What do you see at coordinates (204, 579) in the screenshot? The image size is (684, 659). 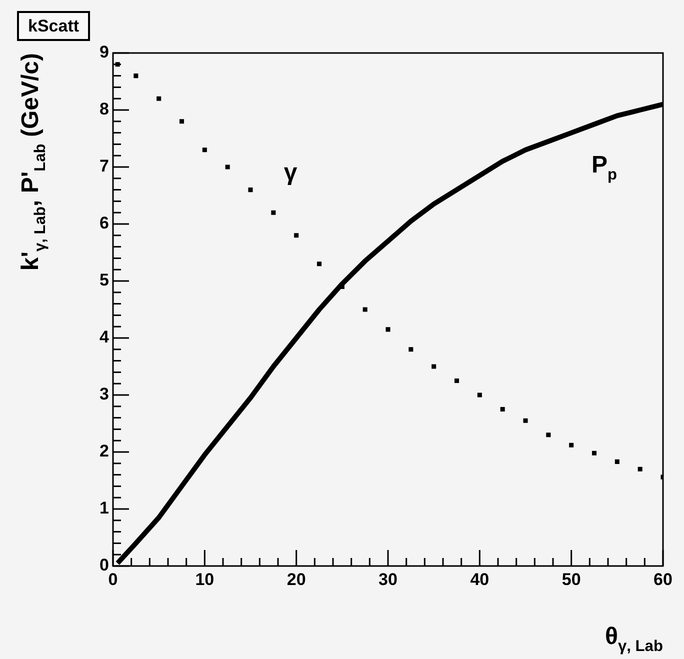 I see `x-tick-label: 10` at bounding box center [204, 579].